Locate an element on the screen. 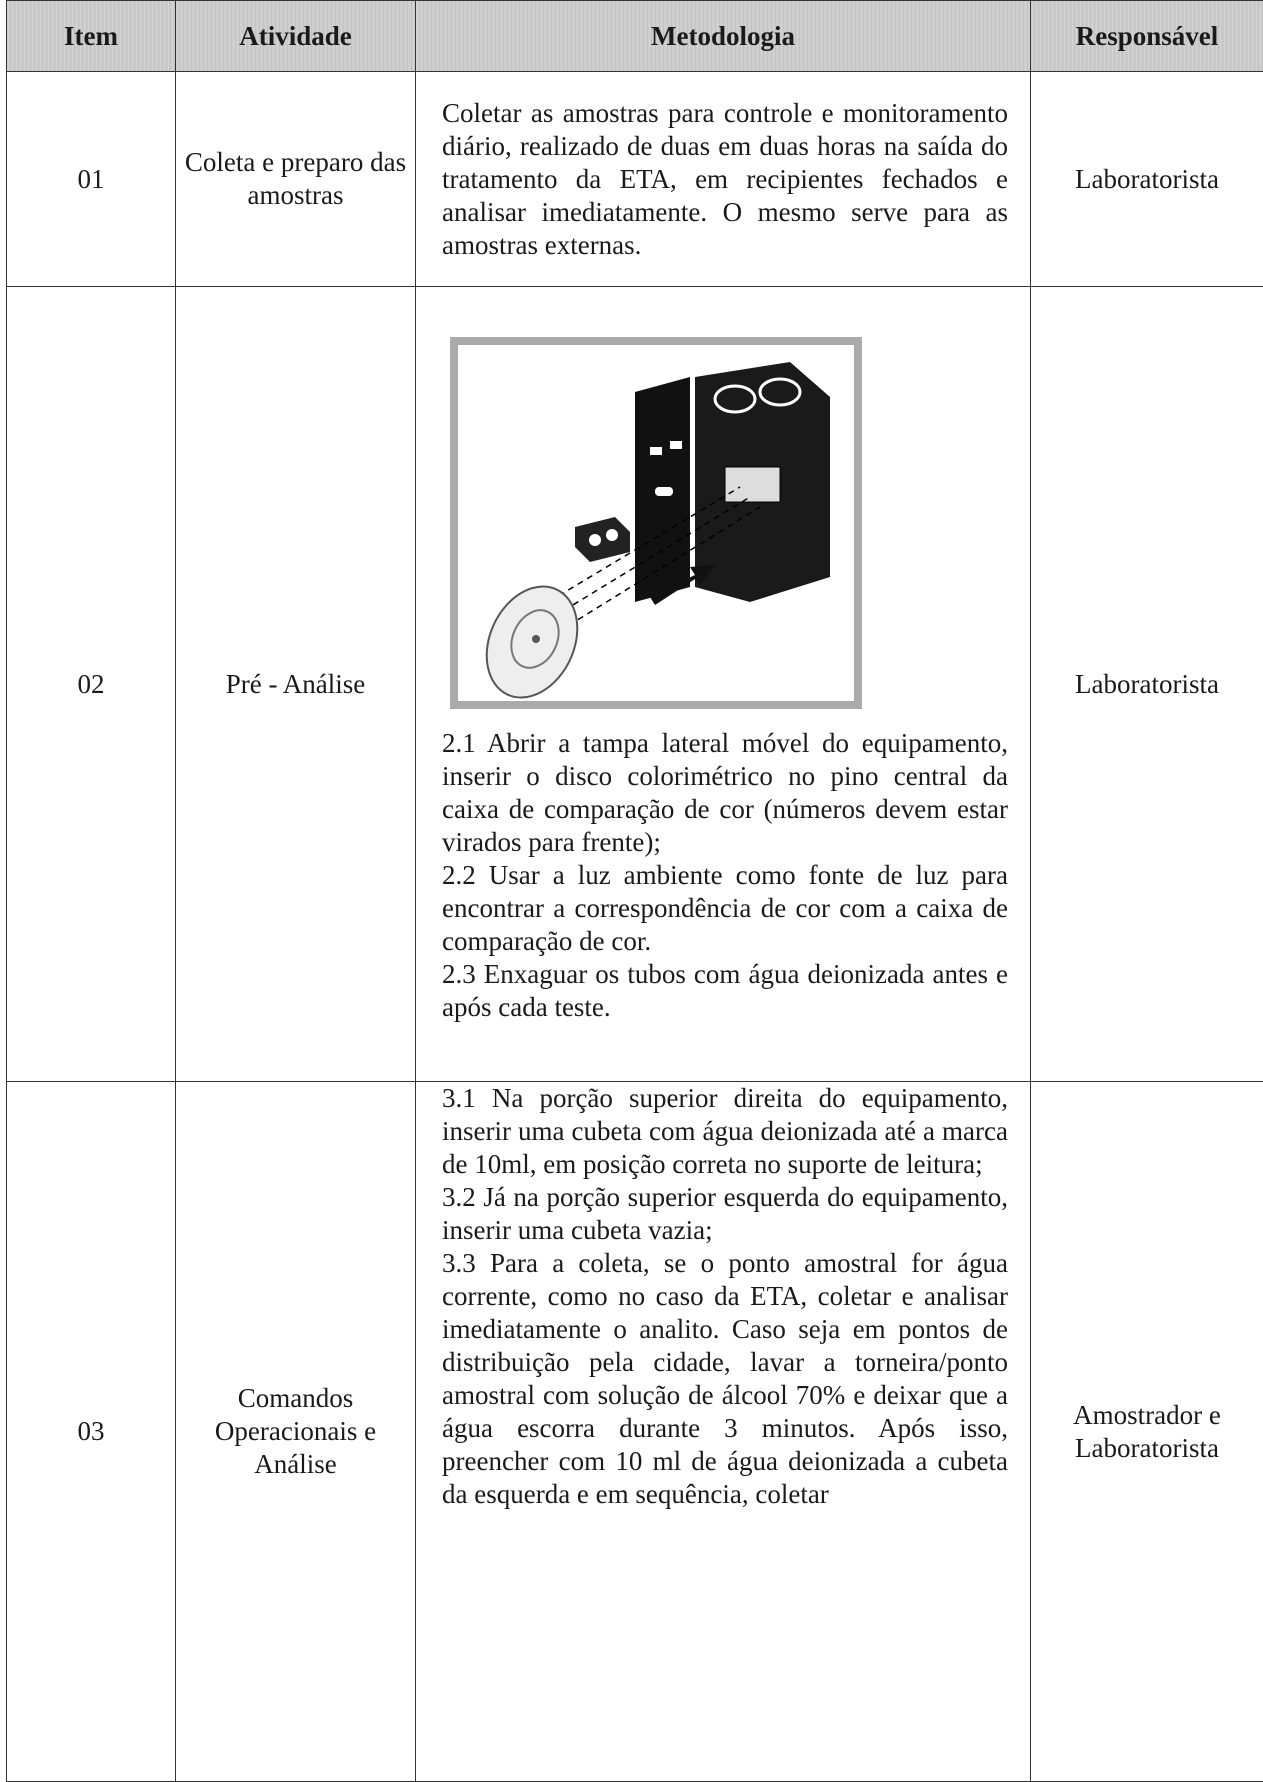  header-cell: Responsável is located at coordinates (1147, 36).